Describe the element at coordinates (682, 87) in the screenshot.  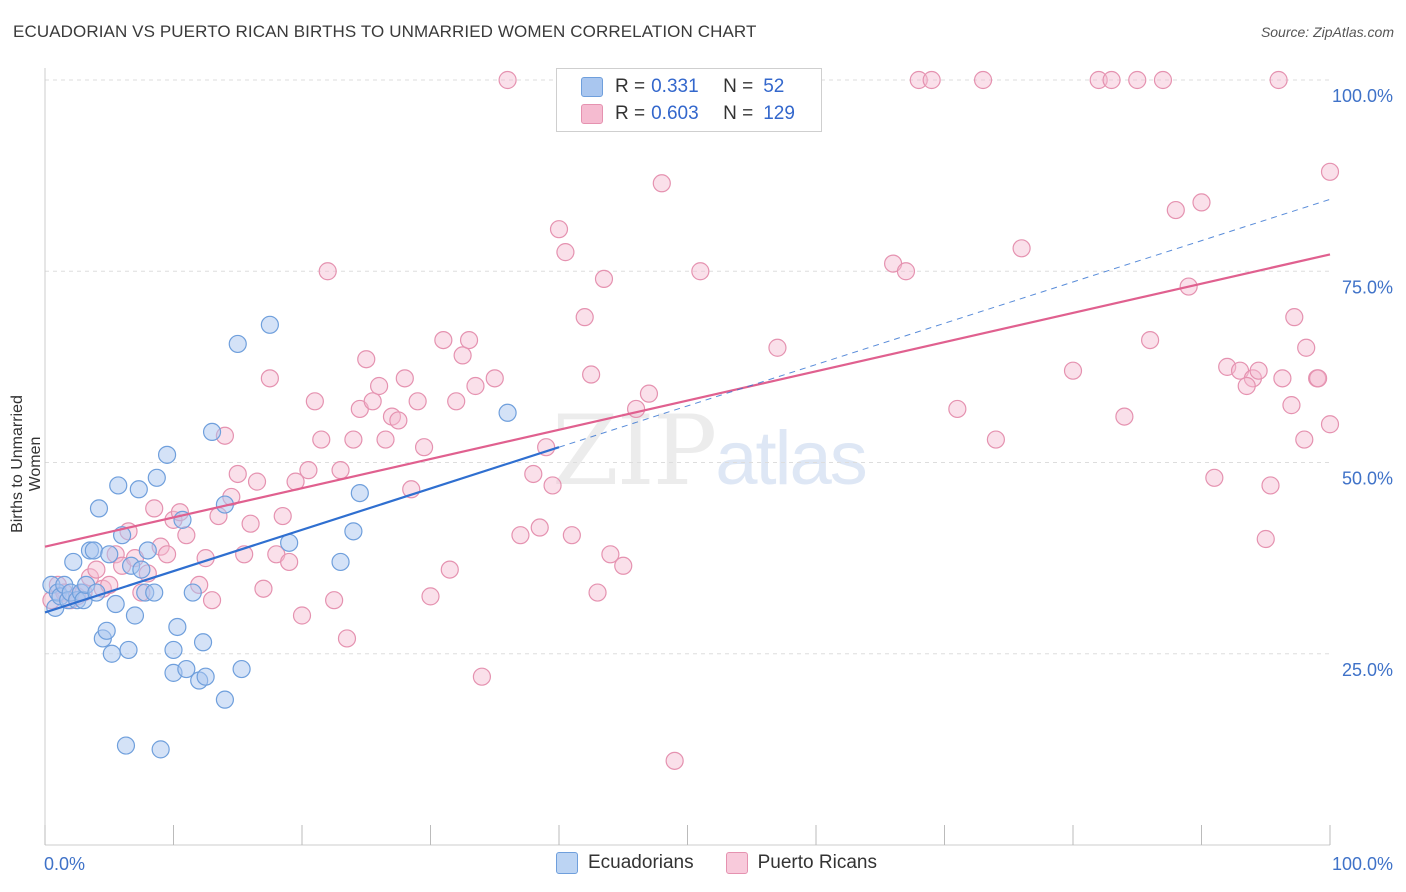
I see `legend-row-ecuadorians: R = 0.331 N = 52` at that location.